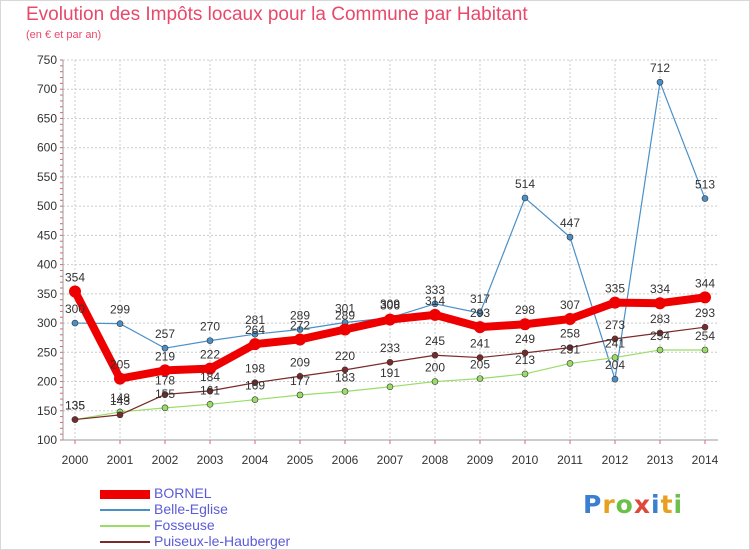 The width and height of the screenshot is (750, 550). What do you see at coordinates (609, 504) in the screenshot?
I see `logo-letter: r` at bounding box center [609, 504].